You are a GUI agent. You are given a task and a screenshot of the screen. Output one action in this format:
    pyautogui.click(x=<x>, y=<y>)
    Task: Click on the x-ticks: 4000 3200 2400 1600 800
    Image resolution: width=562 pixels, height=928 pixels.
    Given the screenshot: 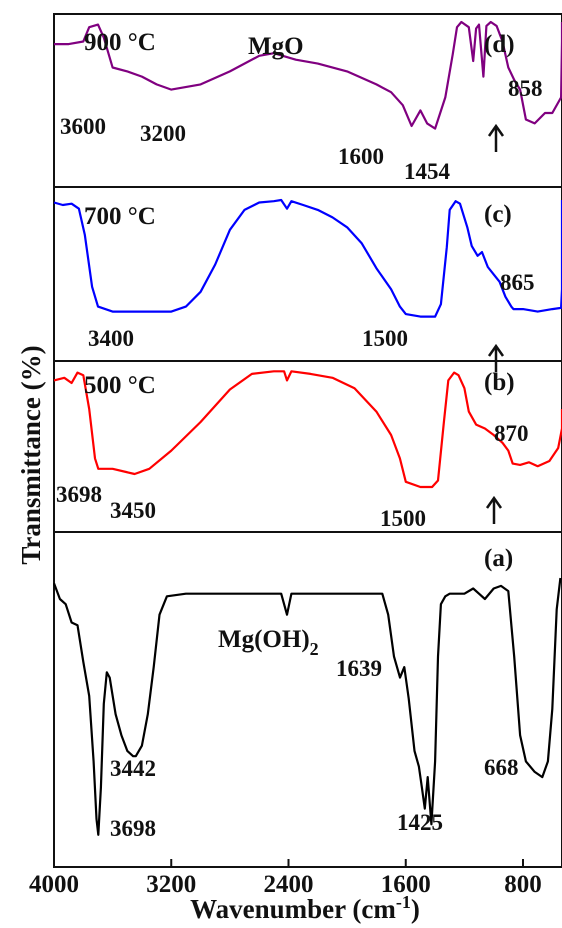 What is the action you would take?
    pyautogui.click(x=285, y=878)
    